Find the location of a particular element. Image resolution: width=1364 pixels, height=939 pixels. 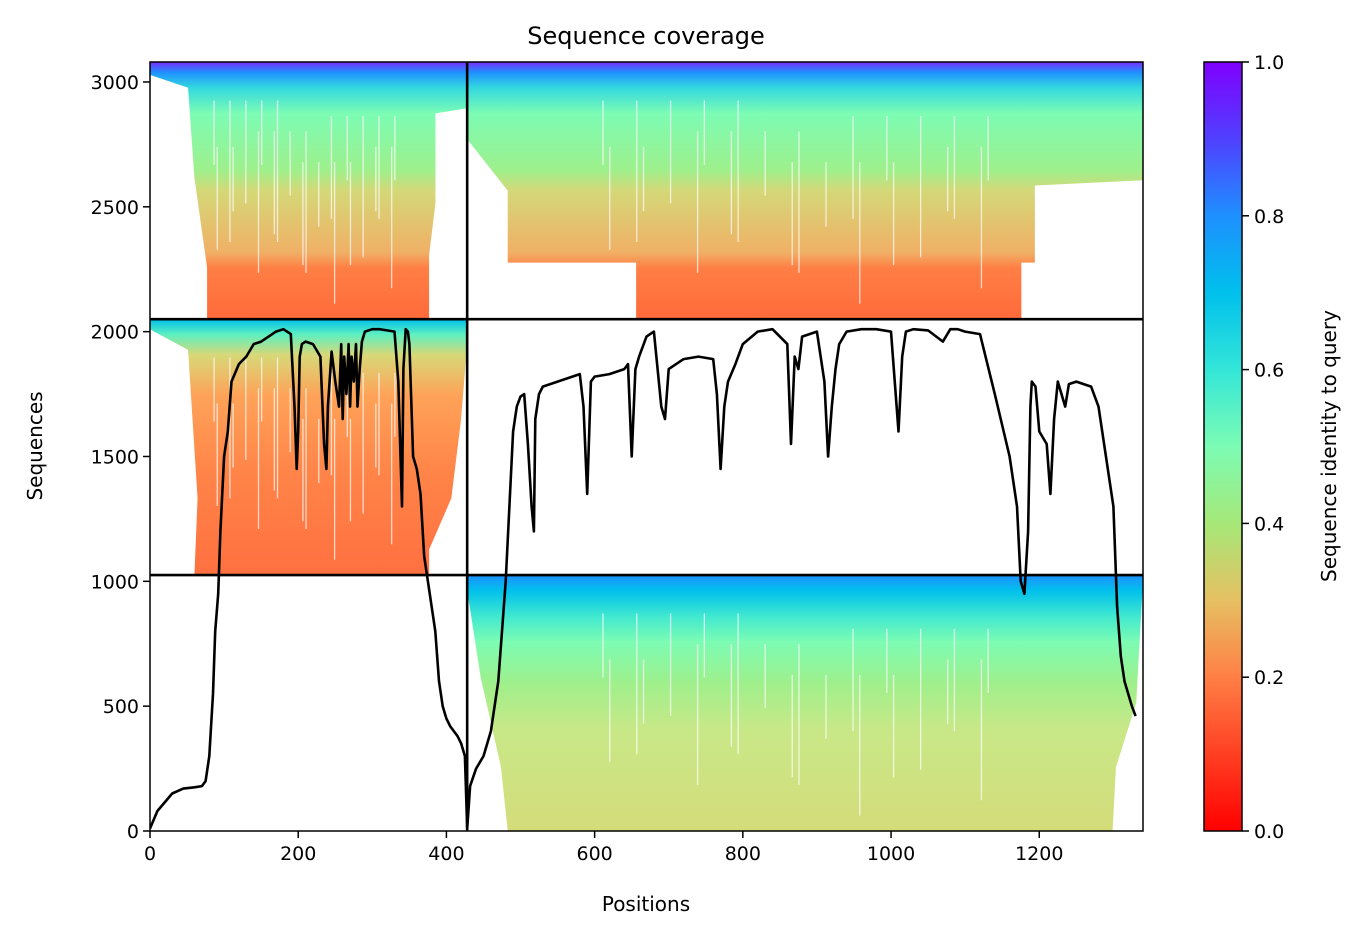

y-tick-label: 2500 is located at coordinates (115, 208).